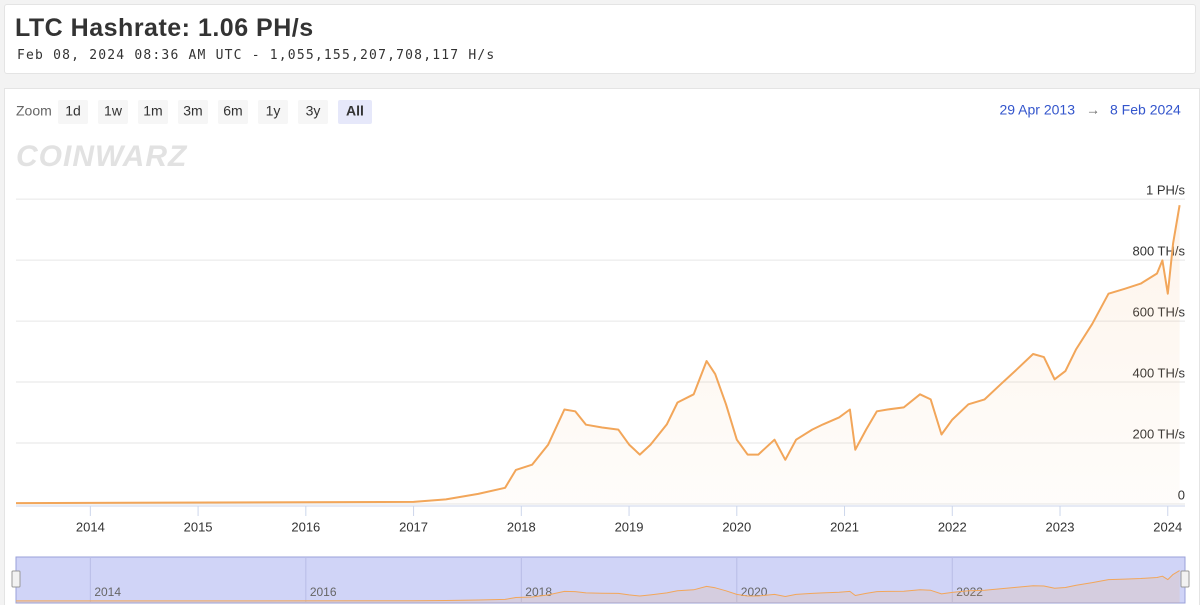 This screenshot has height=605, width=1200. Describe the element at coordinates (164, 28) in the screenshot. I see `page-title: LTC Hashrate: 1.06 PH/s` at that location.